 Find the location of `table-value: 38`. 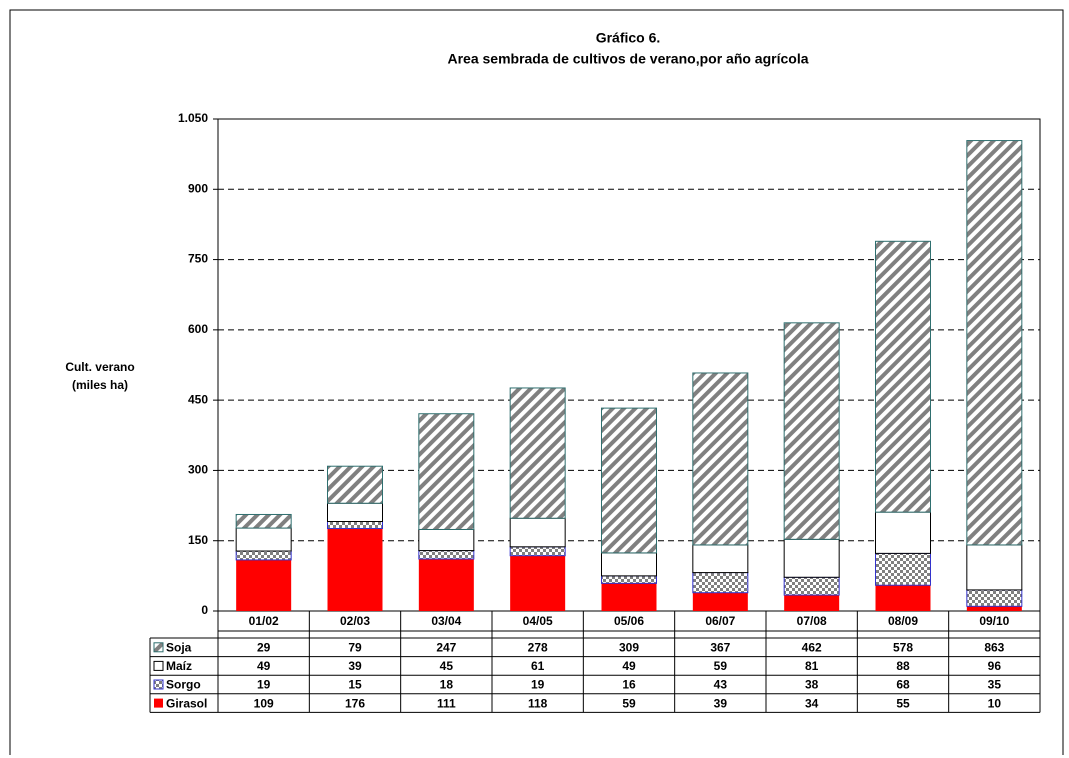

table-value: 38 is located at coordinates (812, 685).